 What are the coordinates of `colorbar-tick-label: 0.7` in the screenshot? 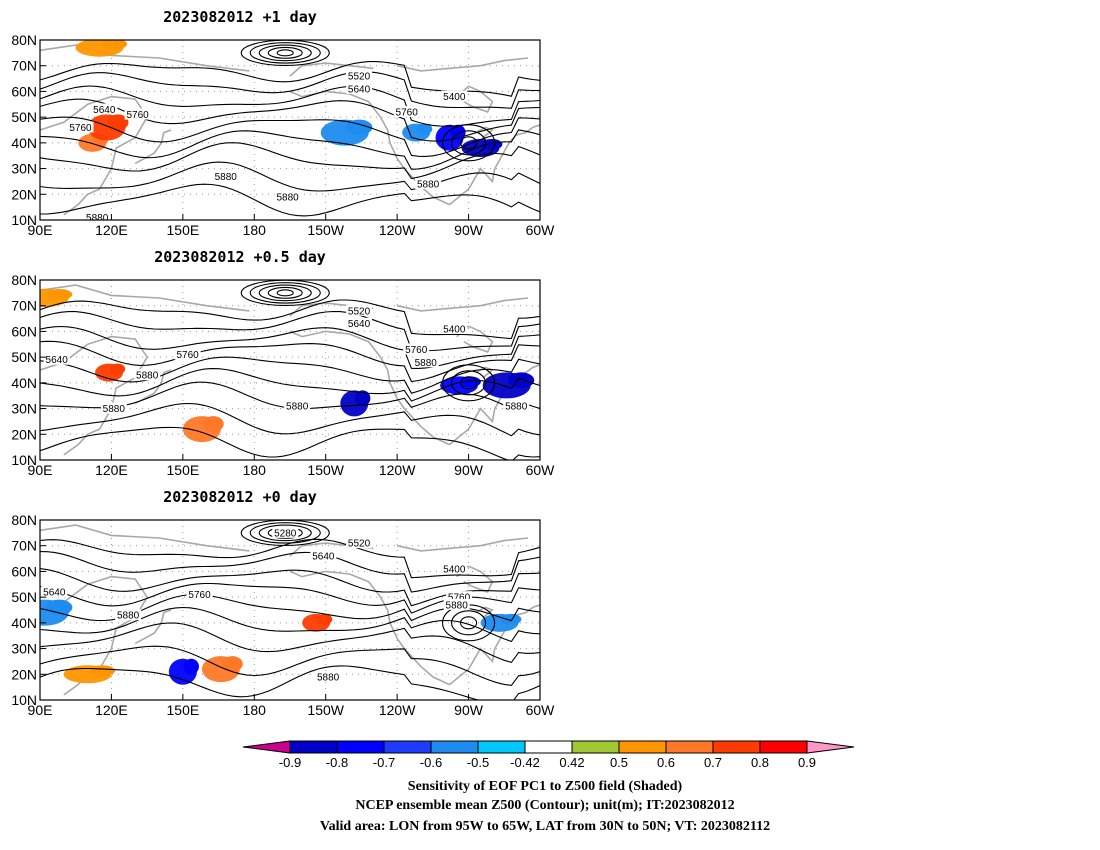 It's located at (713, 762).